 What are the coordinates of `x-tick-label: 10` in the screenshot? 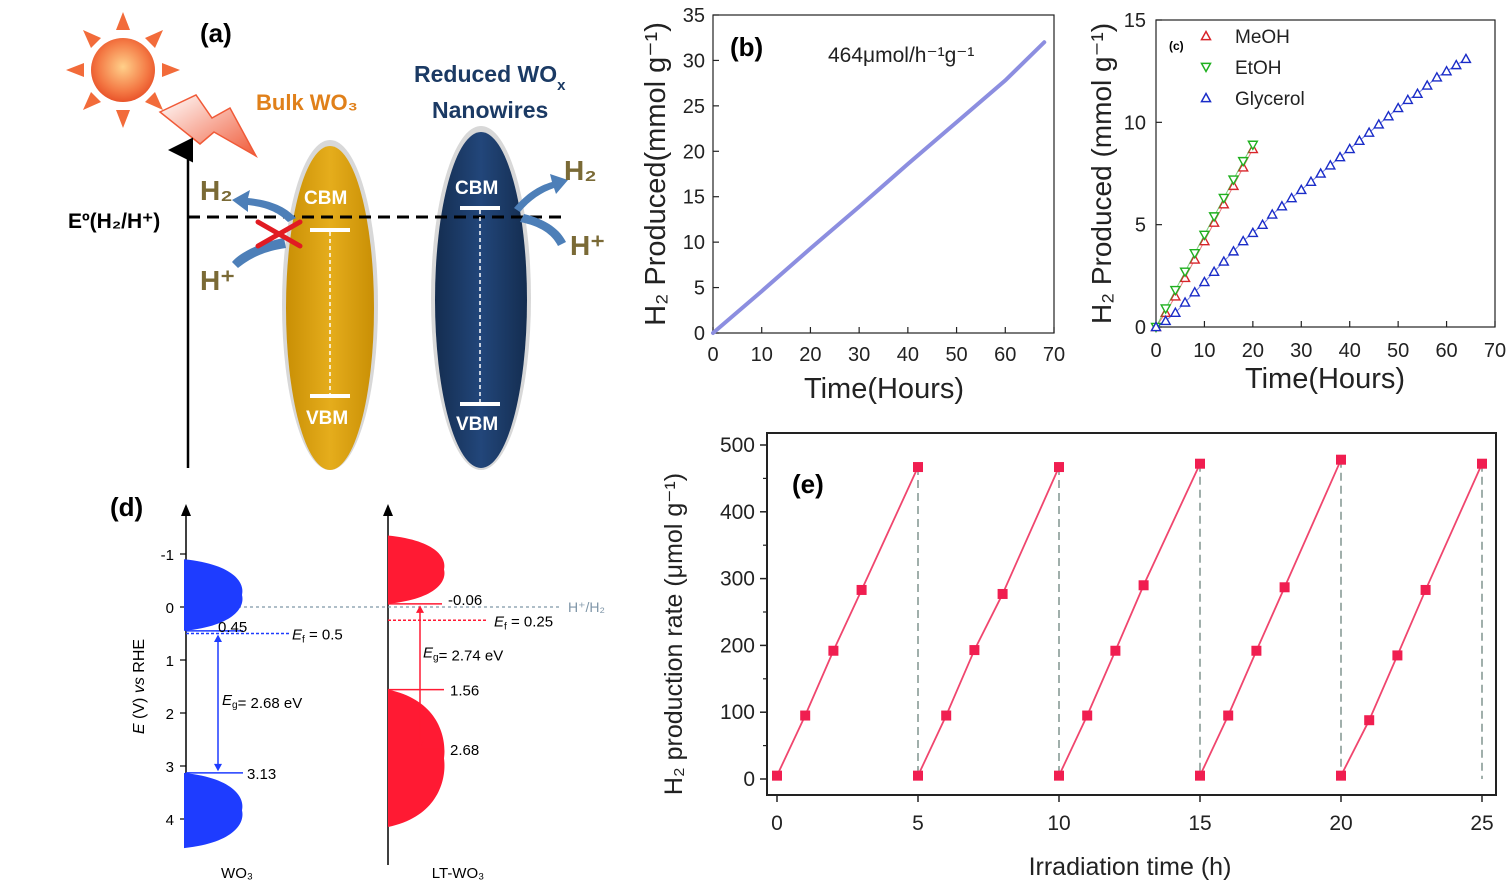 It's located at (762, 355).